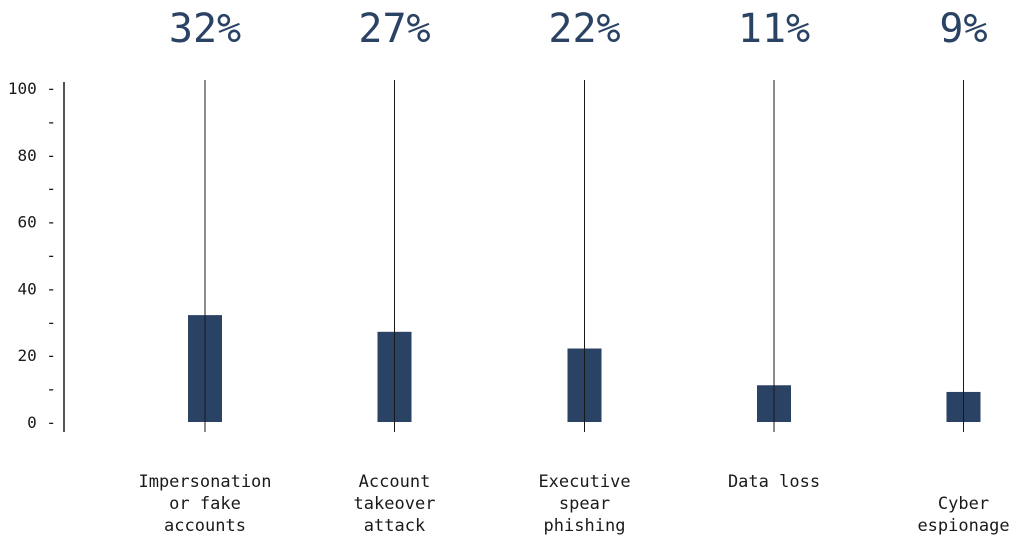 The image size is (1026, 546). I want to click on category-label-line: or fake, so click(205, 504).